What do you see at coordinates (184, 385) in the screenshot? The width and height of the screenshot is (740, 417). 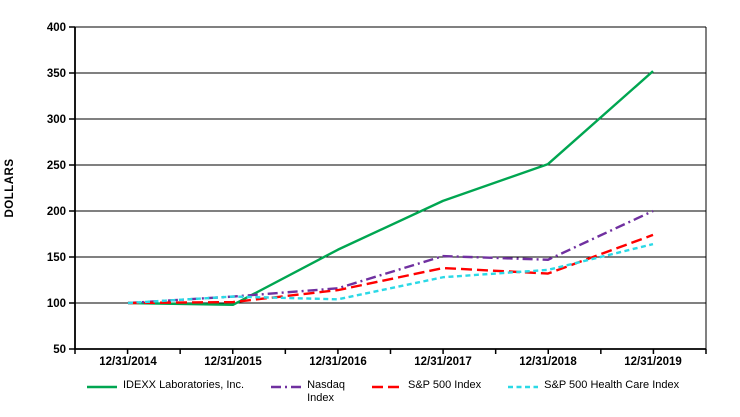 I see `legend-label: IDEXX Laboratories, Inc.` at bounding box center [184, 385].